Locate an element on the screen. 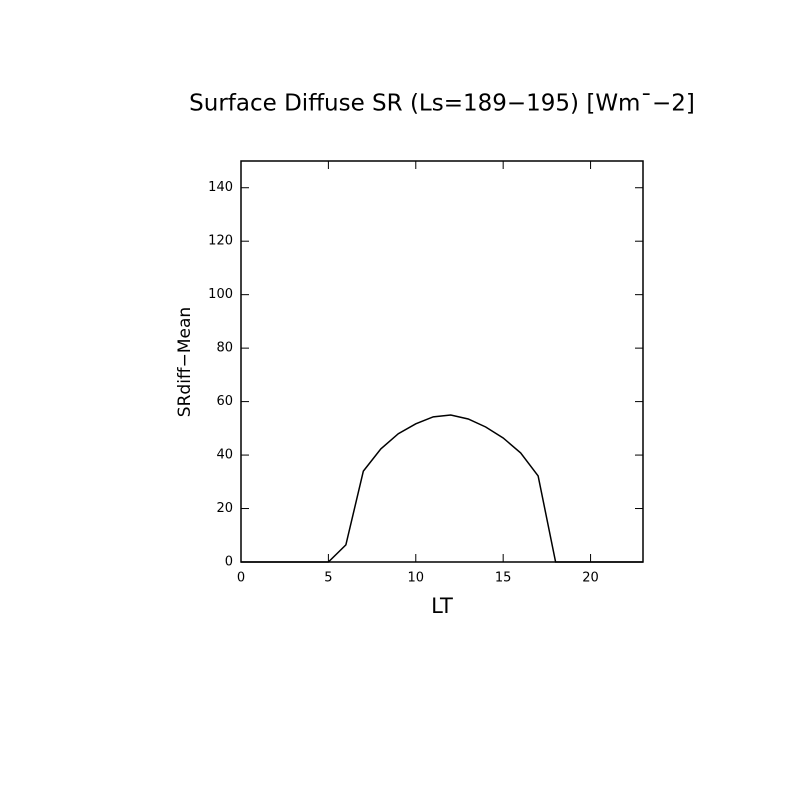 Image resolution: width=804 pixels, height=804 pixels. y-tick-label: 140 is located at coordinates (220, 187).